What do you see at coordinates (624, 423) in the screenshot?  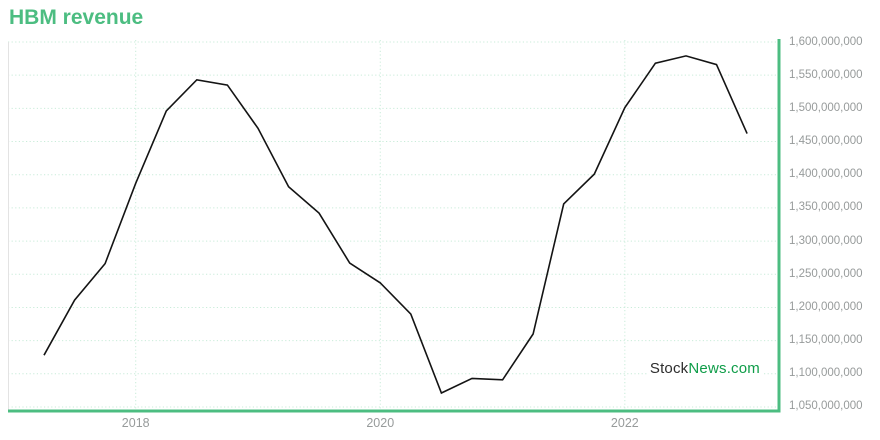 I see `x-tick-label: 2022` at bounding box center [624, 423].